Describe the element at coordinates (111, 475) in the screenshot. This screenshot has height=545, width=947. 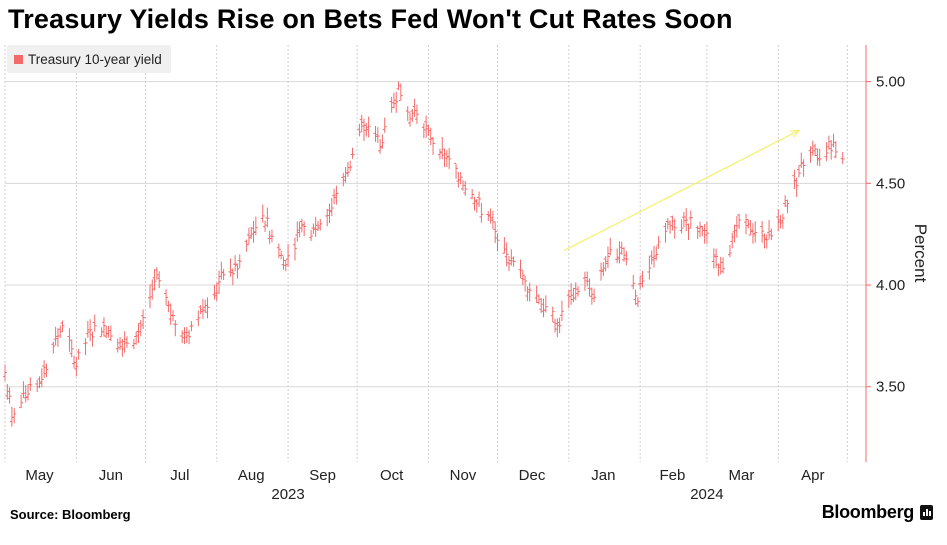
I see `x-tick-label: Jun` at that location.